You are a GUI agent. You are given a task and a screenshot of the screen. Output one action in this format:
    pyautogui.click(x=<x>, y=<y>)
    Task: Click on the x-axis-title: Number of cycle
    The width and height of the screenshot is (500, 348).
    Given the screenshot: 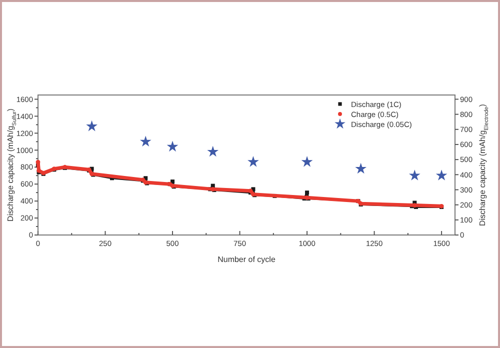 What is the action you would take?
    pyautogui.click(x=247, y=259)
    